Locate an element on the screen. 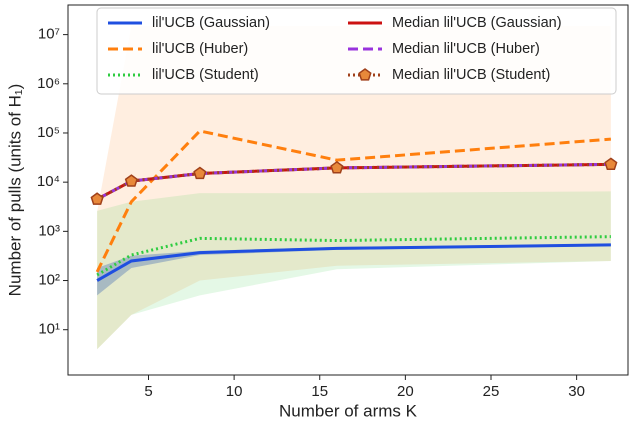 The height and width of the screenshot is (425, 640). legend-label: Median lil'UCB (Student) is located at coordinates (471, 75).